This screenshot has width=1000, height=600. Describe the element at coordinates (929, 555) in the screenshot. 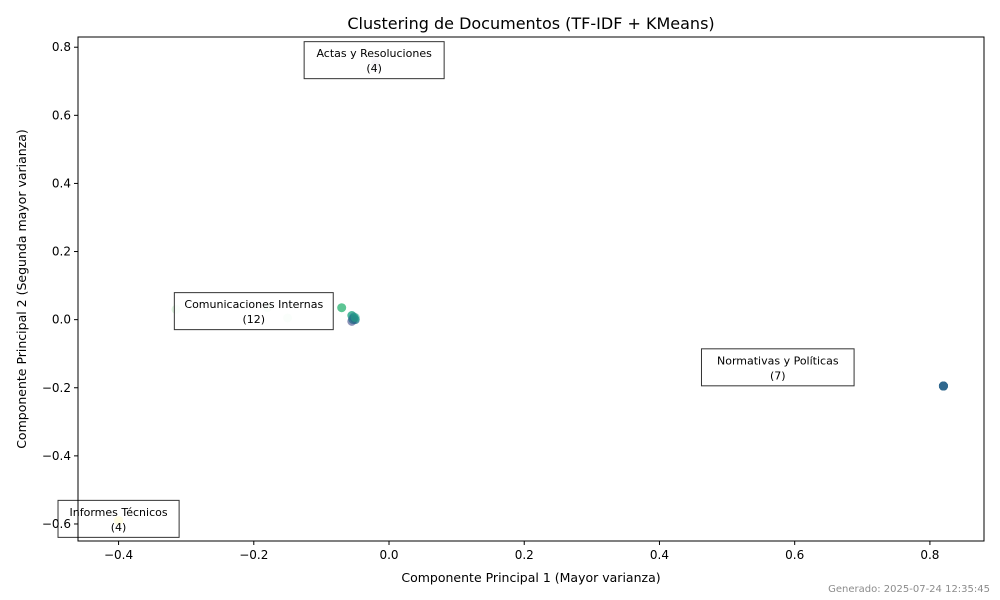

I see `x-tick-label: 0.8` at that location.